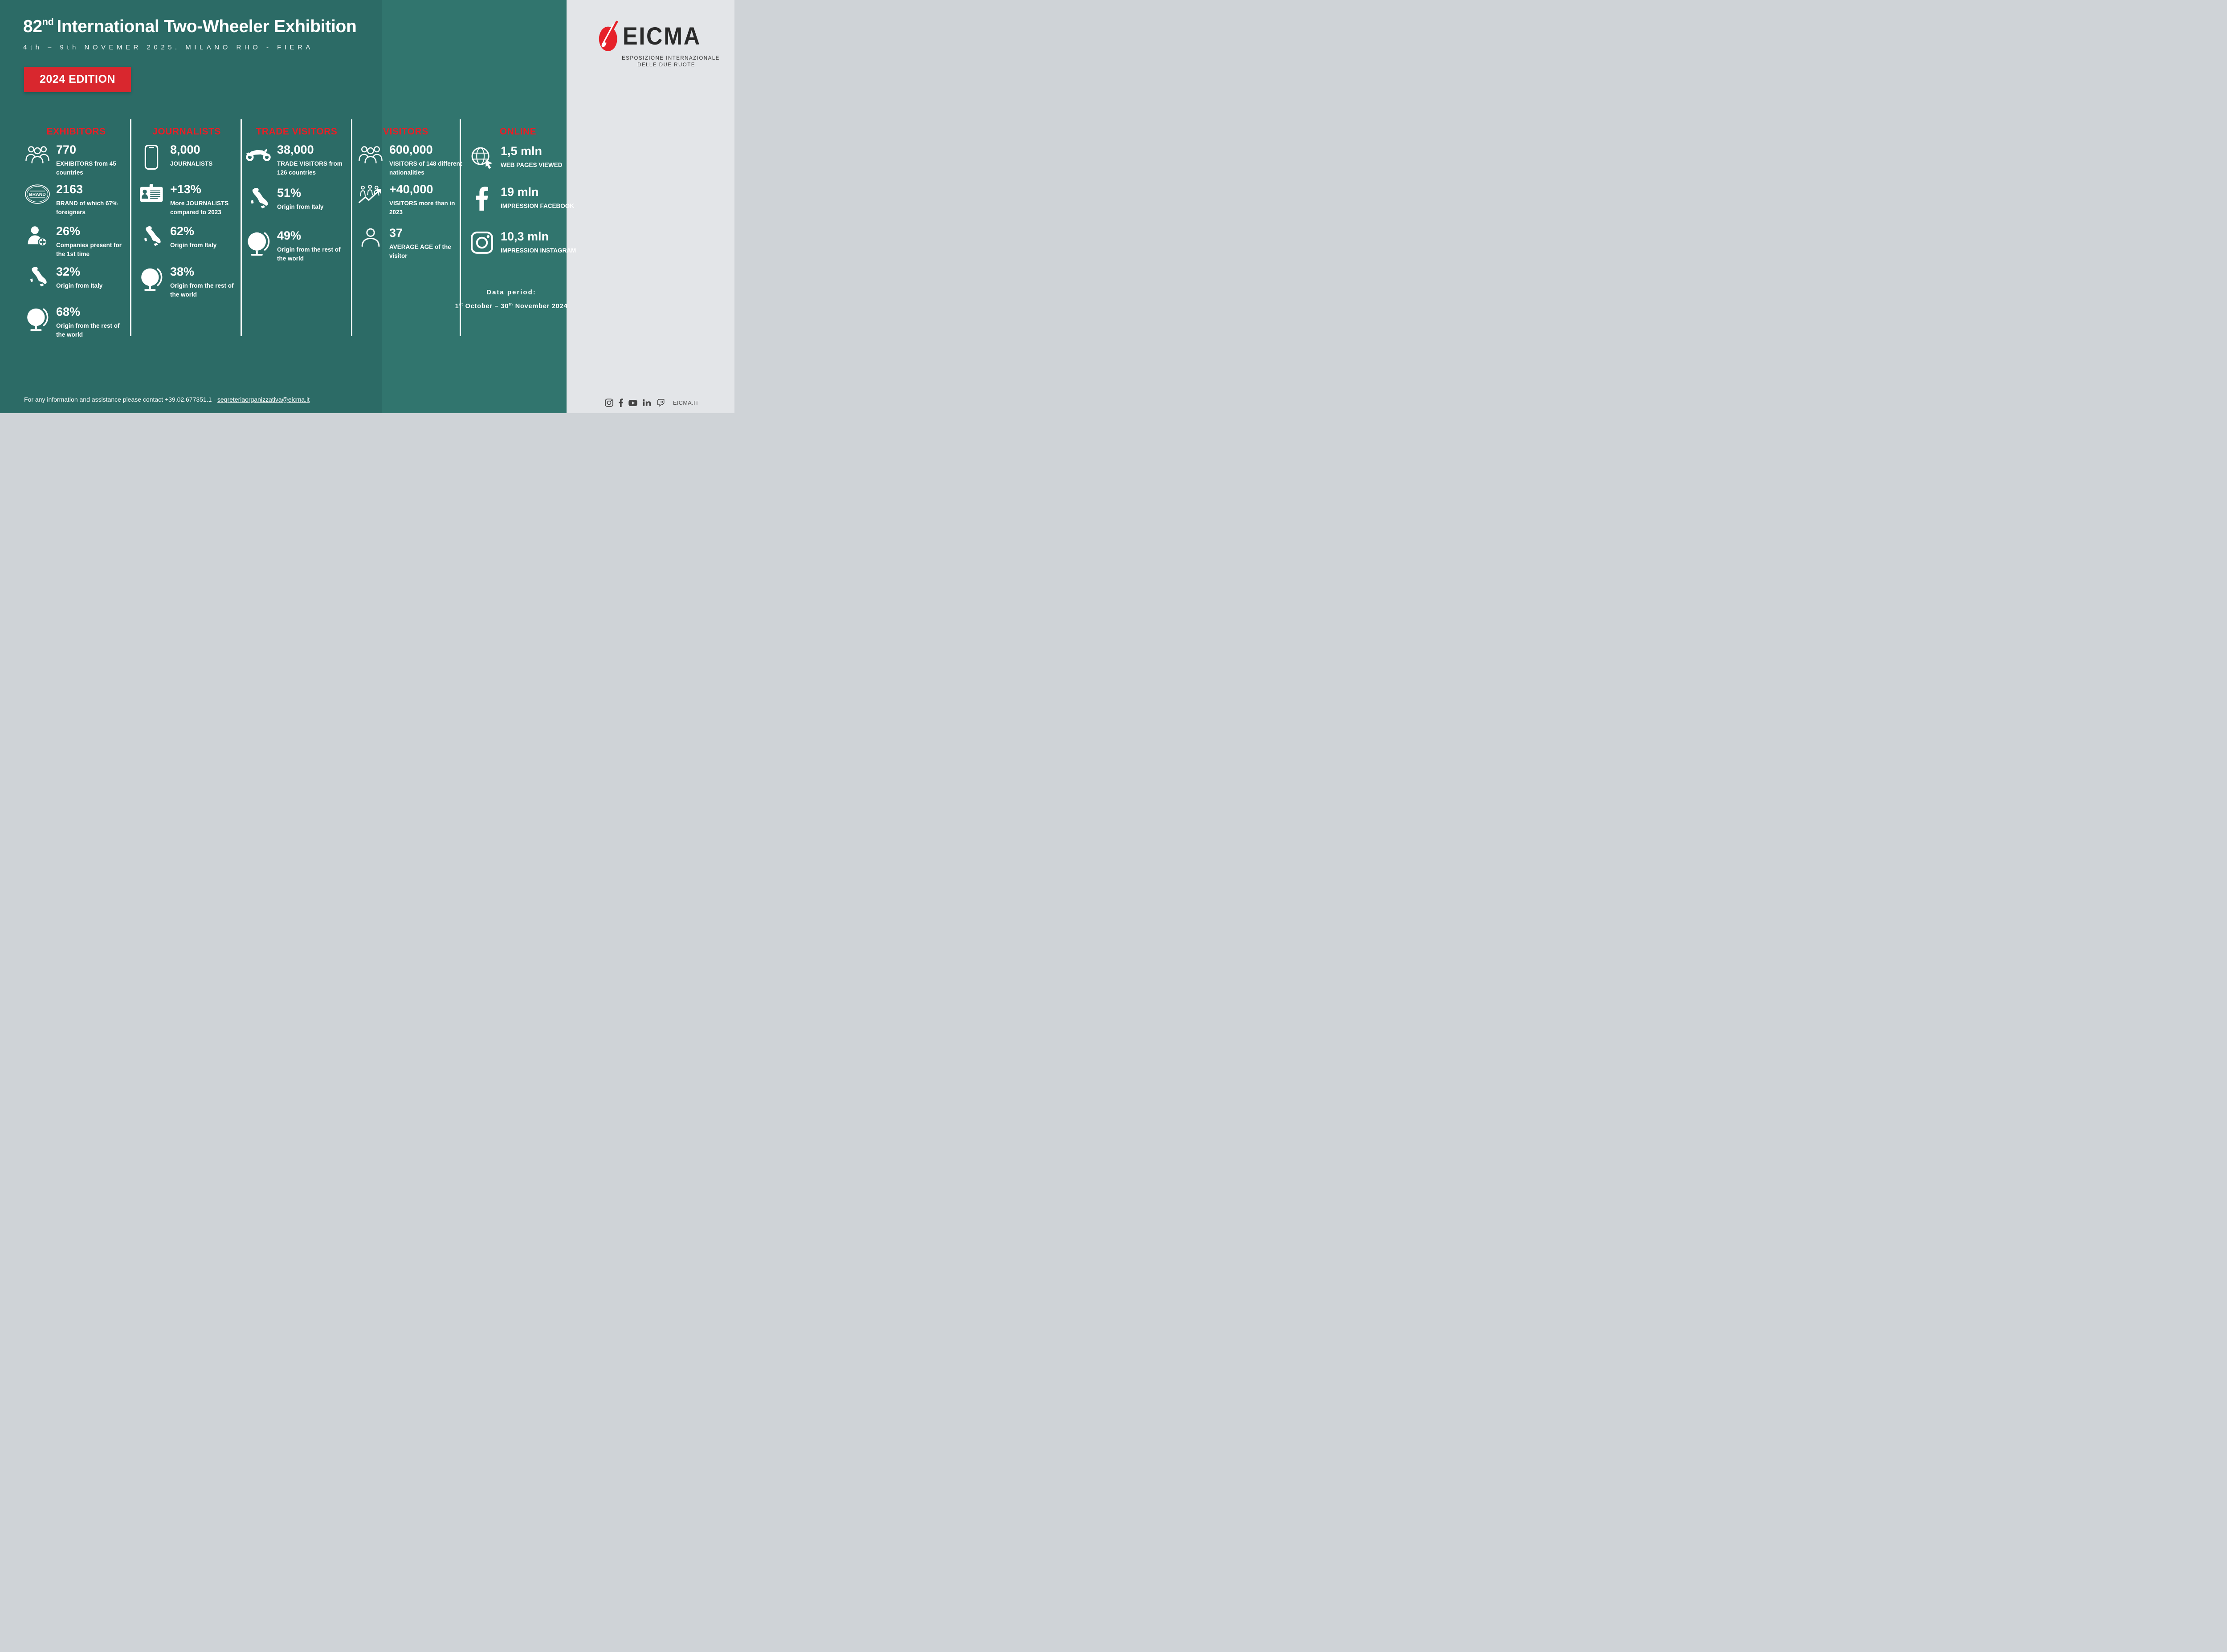  Describe the element at coordinates (151, 156) in the screenshot. I see `smartphone-icon` at that location.